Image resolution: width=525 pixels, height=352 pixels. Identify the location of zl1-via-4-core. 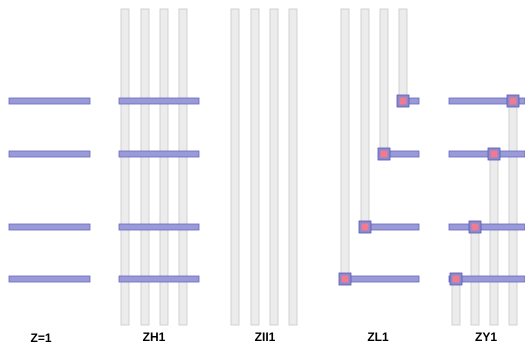
(403, 101).